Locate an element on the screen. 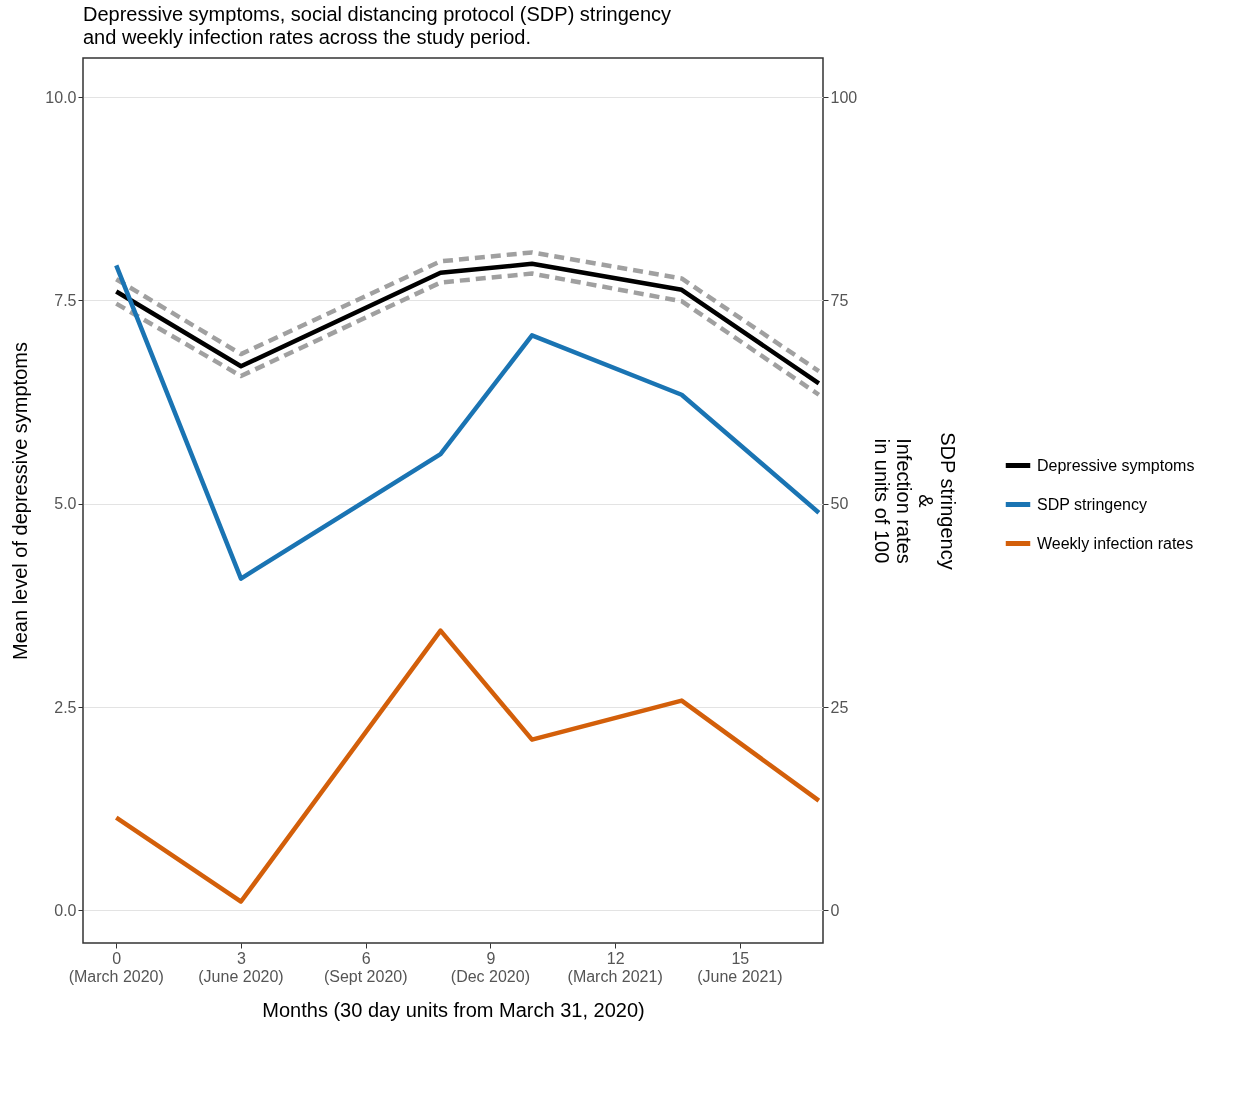 This screenshot has height=1095, width=1255. legend-label: SDP stringency is located at coordinates (1092, 504).